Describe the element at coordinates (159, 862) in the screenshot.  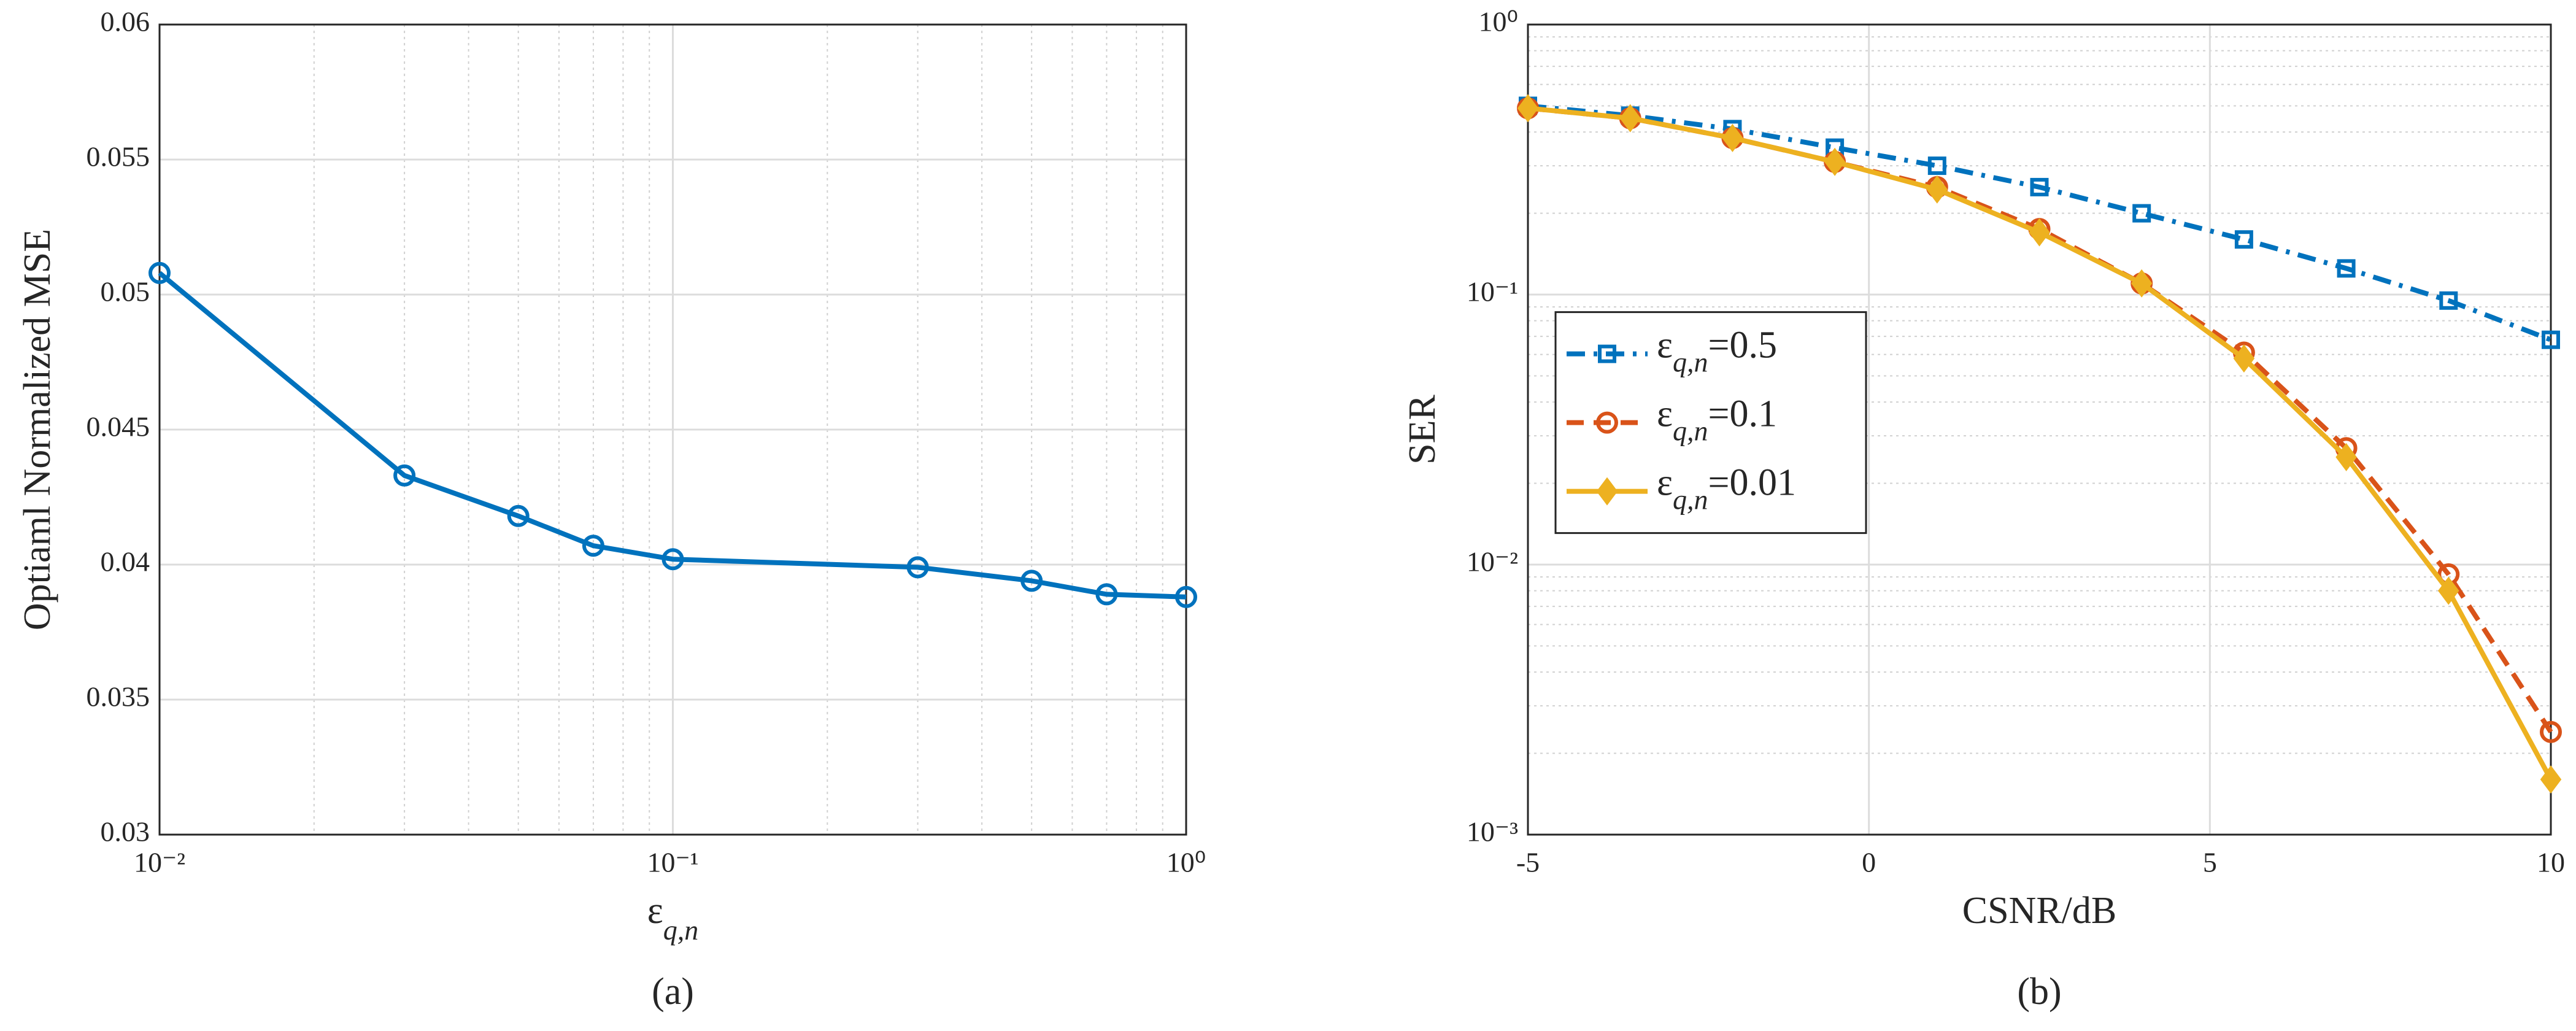
I see `x-tick-label: 10⁻²` at that location.